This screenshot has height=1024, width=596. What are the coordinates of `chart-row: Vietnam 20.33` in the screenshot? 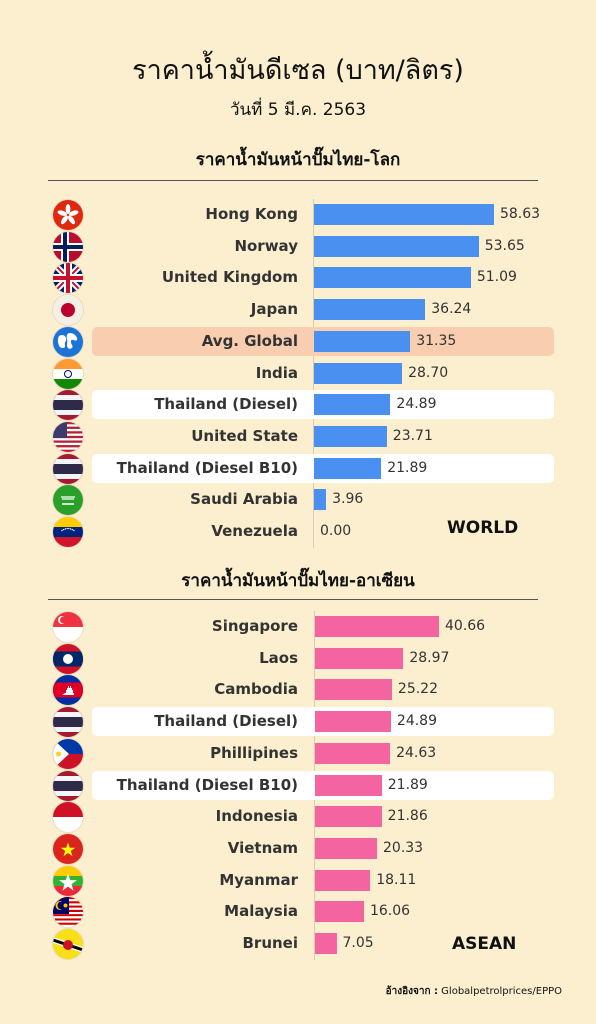 It's located at (298, 849).